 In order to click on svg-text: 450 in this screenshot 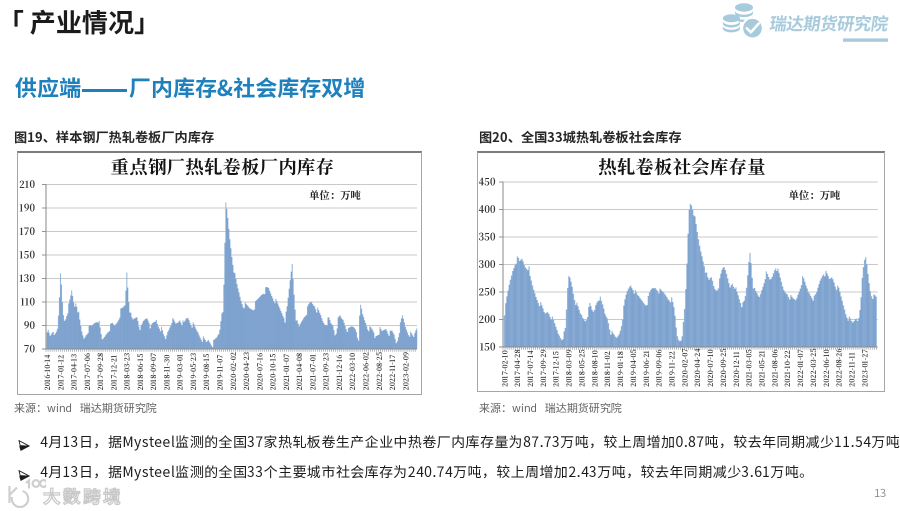, I will do `click(488, 181)`.